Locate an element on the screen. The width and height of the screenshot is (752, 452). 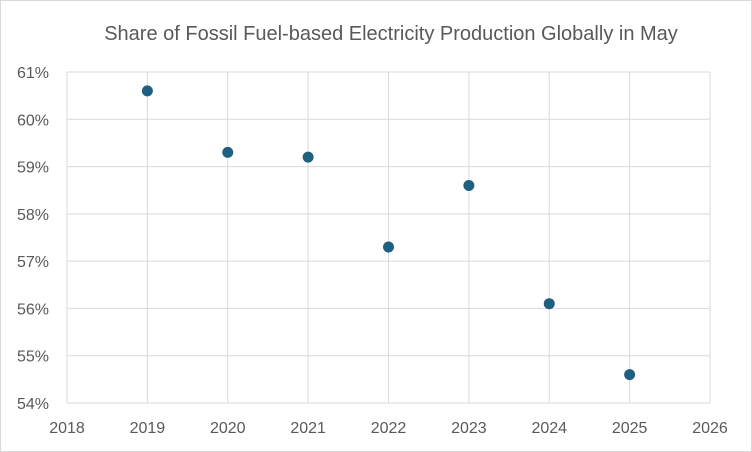
x-tick-label: 2019 is located at coordinates (148, 428).